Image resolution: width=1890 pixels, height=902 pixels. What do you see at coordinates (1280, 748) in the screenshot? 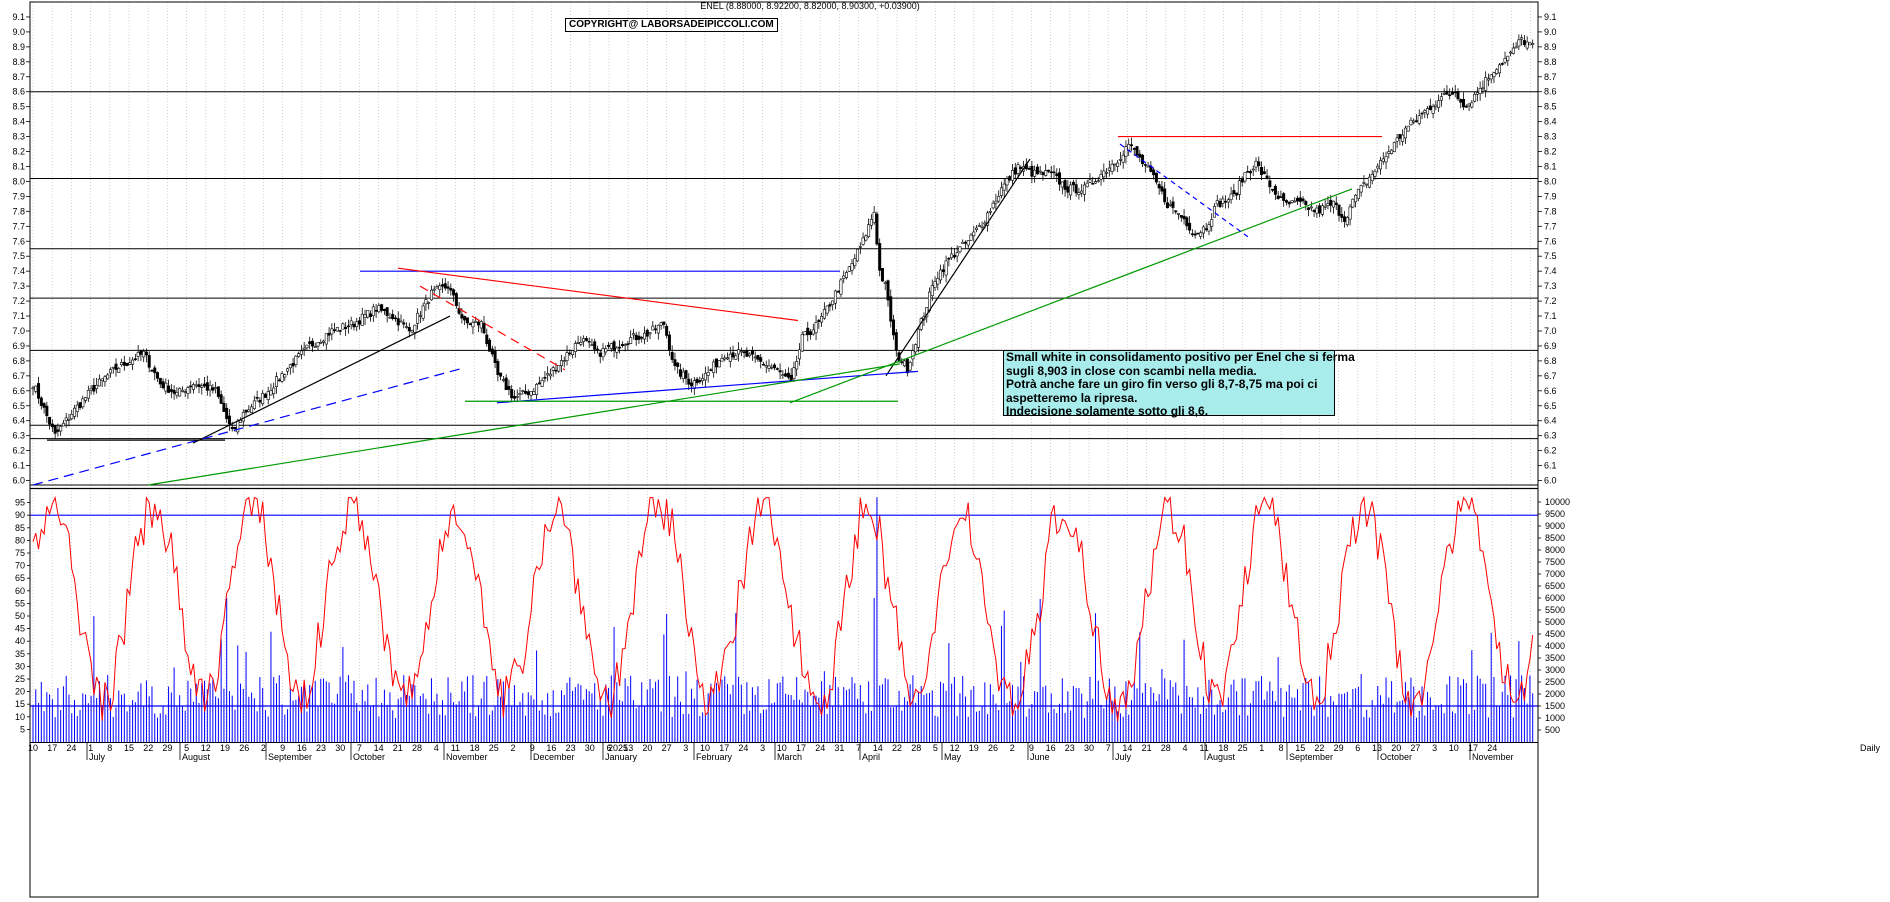
I see `x-tick-label: 8` at bounding box center [1280, 748].